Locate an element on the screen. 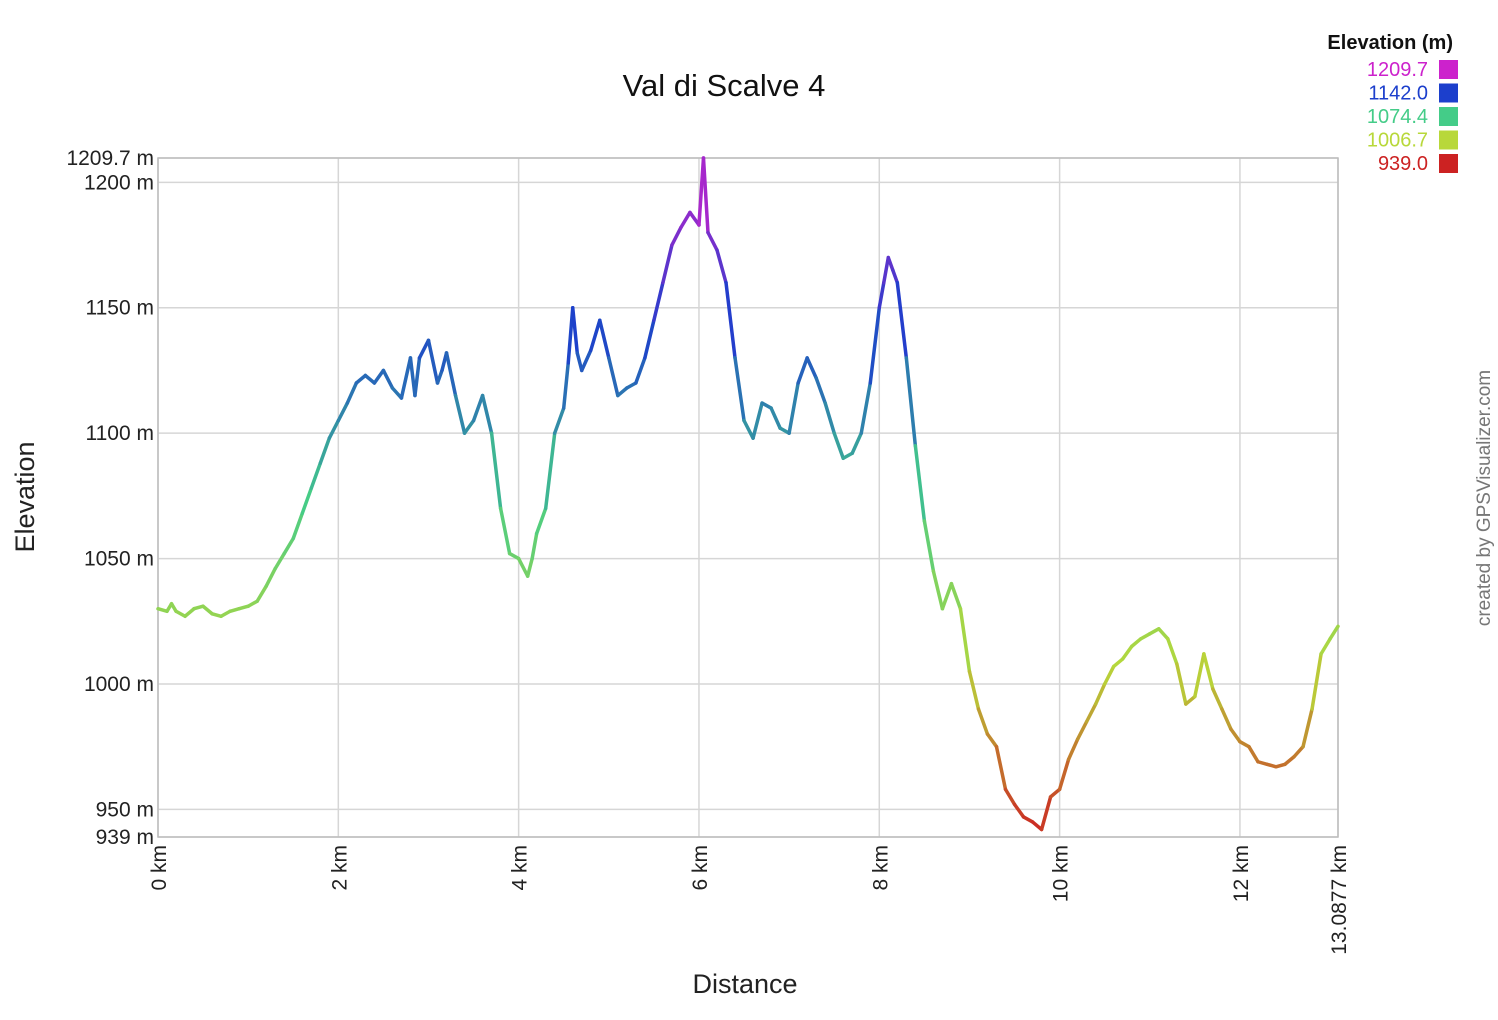 The height and width of the screenshot is (1020, 1498). y-tick-label: 950 m is located at coordinates (125, 809).